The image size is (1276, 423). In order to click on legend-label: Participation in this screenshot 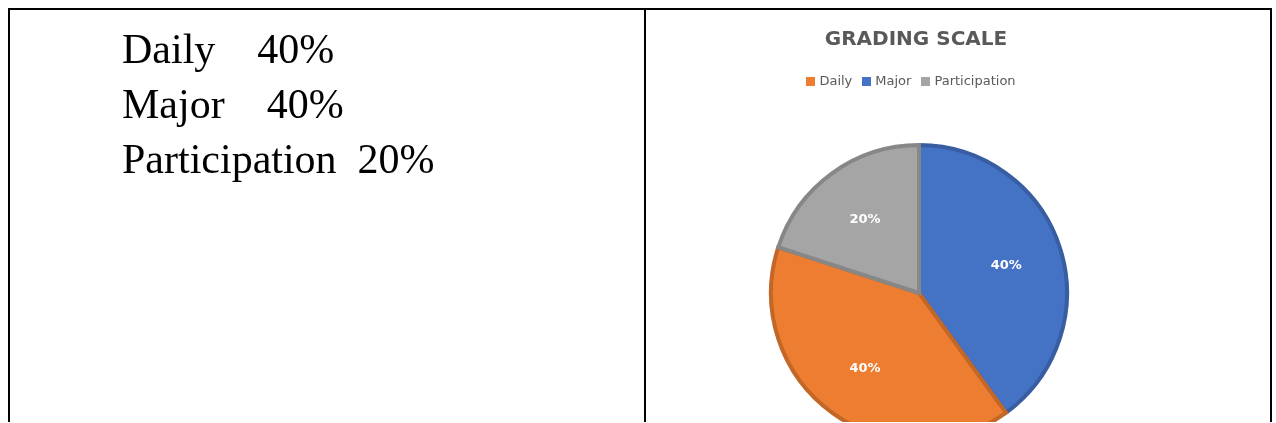, I will do `click(975, 80)`.